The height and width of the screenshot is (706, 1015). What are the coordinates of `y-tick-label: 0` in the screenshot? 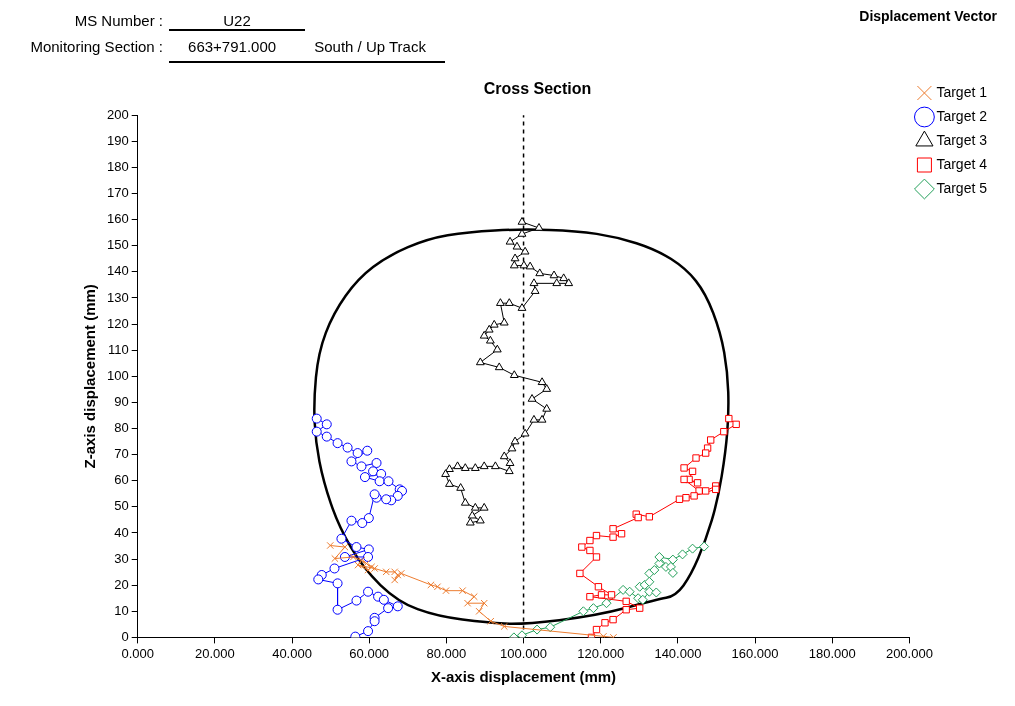 It's located at (125, 636).